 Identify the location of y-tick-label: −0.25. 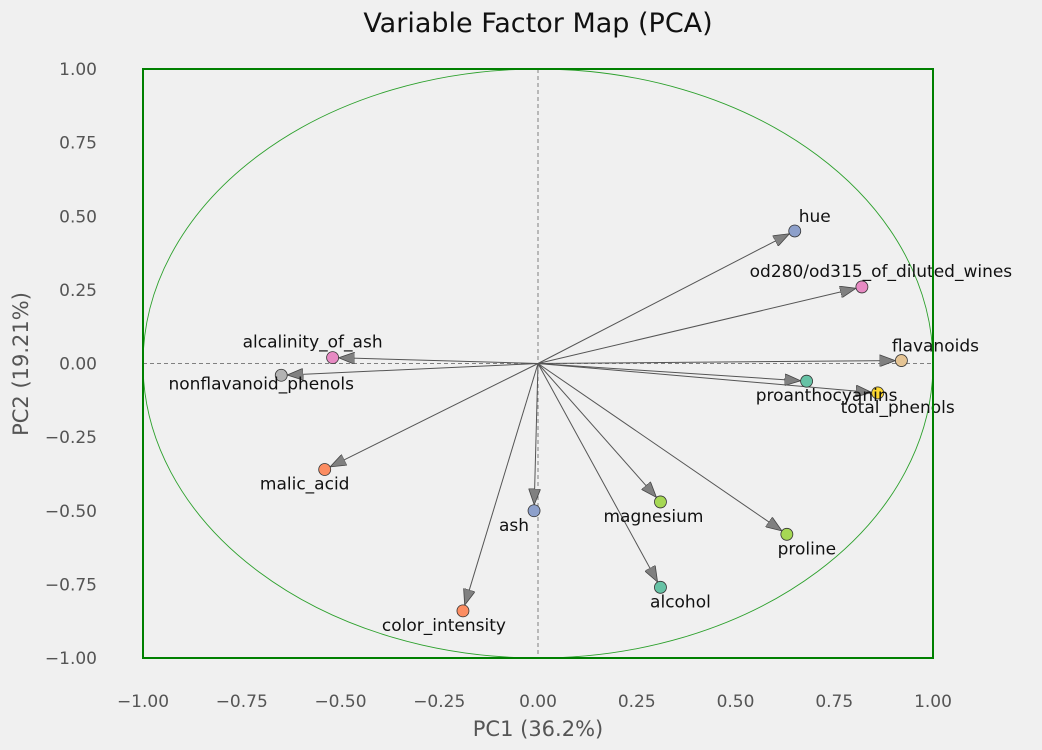
(71, 438).